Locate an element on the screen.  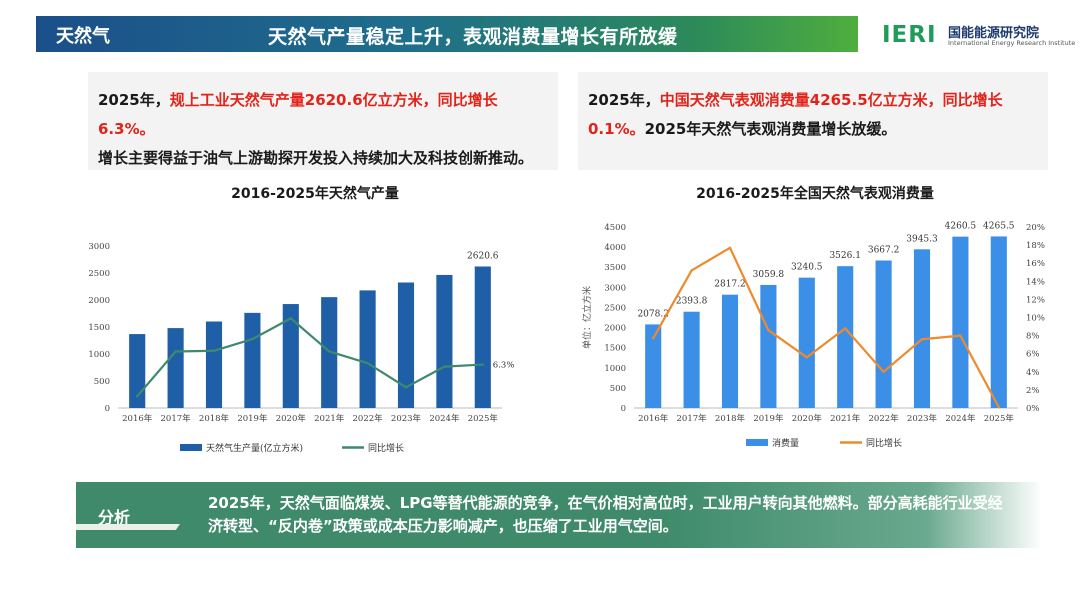
production-x-tick: 2024年 is located at coordinates (444, 418).